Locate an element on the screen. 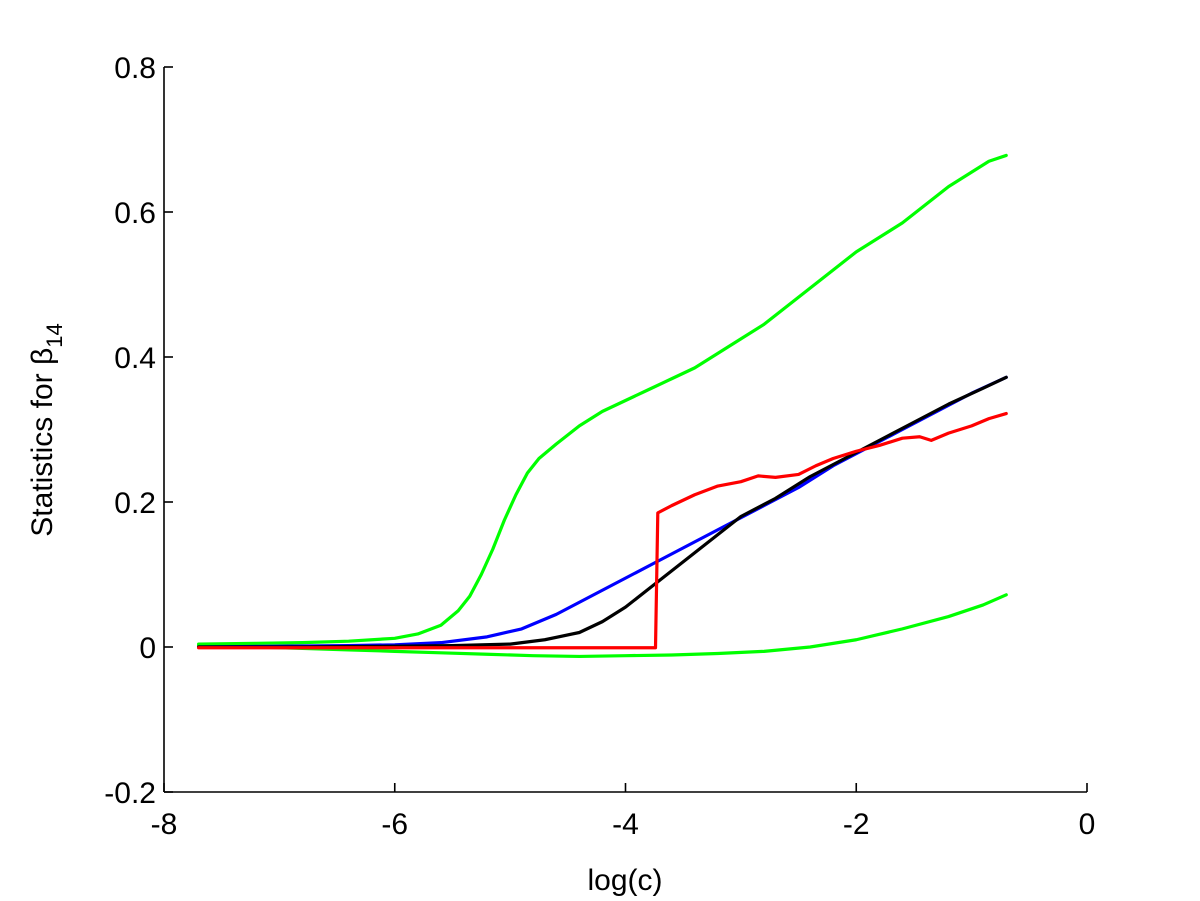 The width and height of the screenshot is (1200, 901). y-axis-title-subscript: 14 is located at coordinates (54, 335).